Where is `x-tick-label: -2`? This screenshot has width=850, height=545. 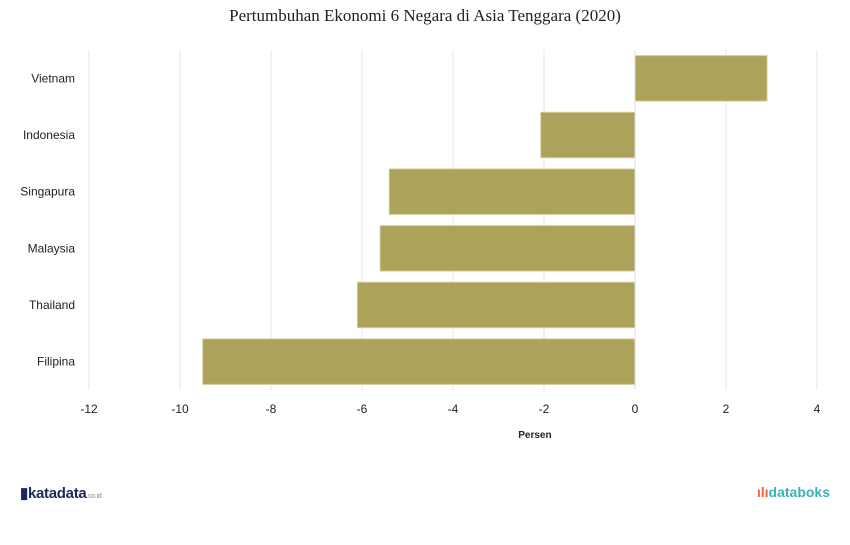
x-tick-label: -2 is located at coordinates (544, 409).